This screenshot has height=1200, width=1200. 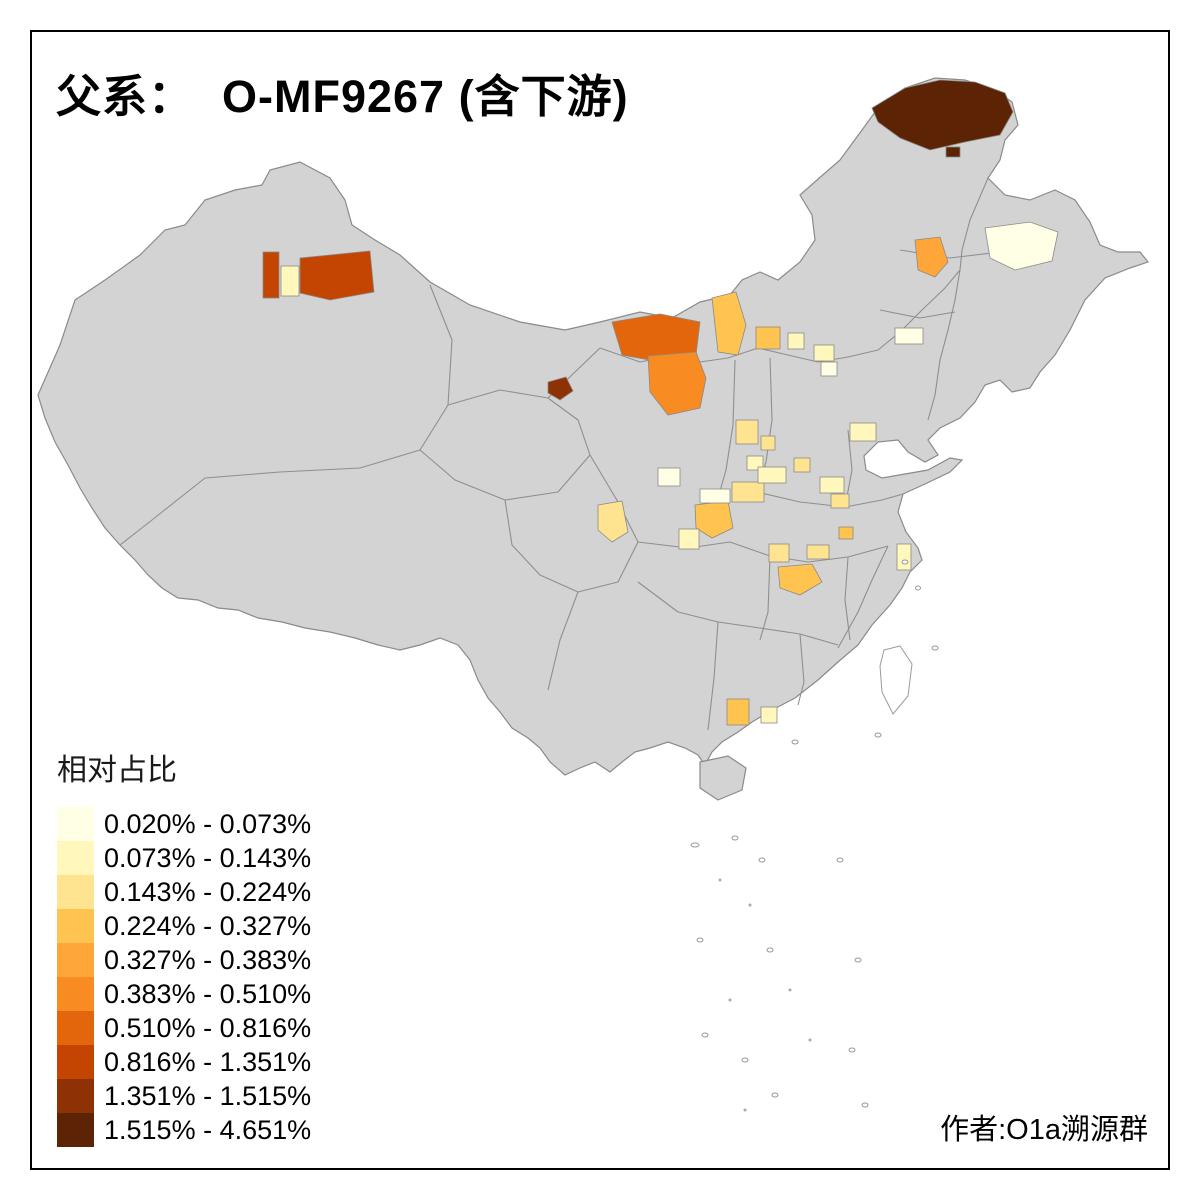 I want to click on page-title: 父系： O-MF9267 (含下游), so click(x=342, y=92).